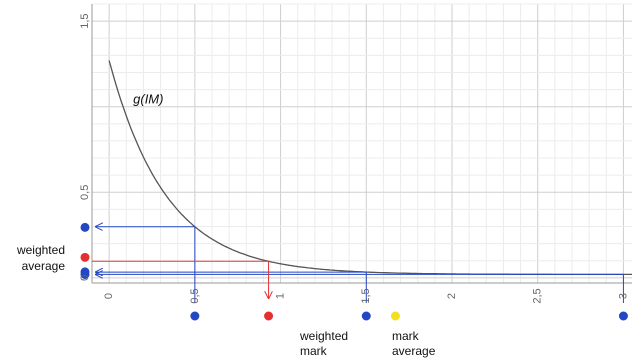 This screenshot has width=641, height=364. Describe the element at coordinates (395, 316) in the screenshot. I see `mark-average-point` at that location.